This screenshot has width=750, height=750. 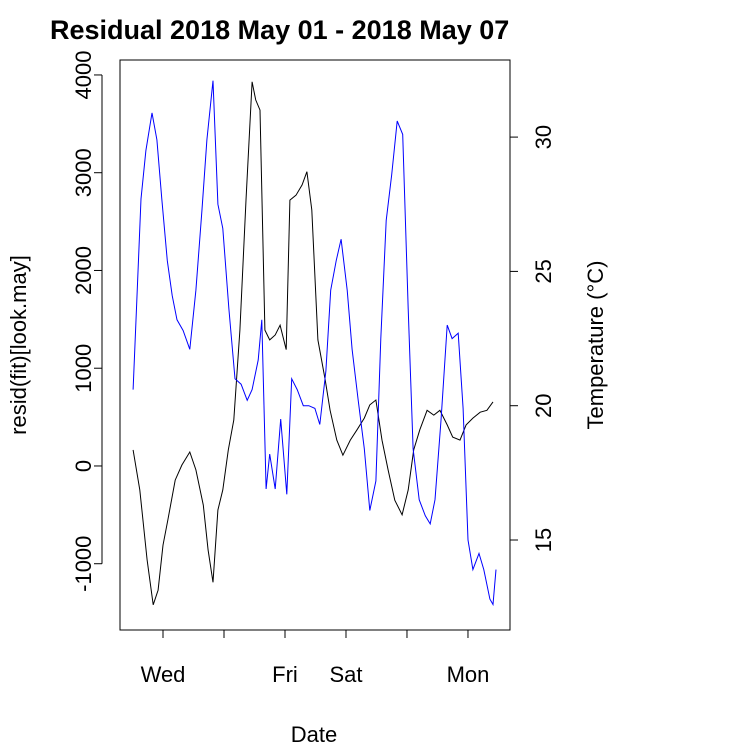 I want to click on y-axis-label: resid(fit)[look.may], so click(x=18, y=345).